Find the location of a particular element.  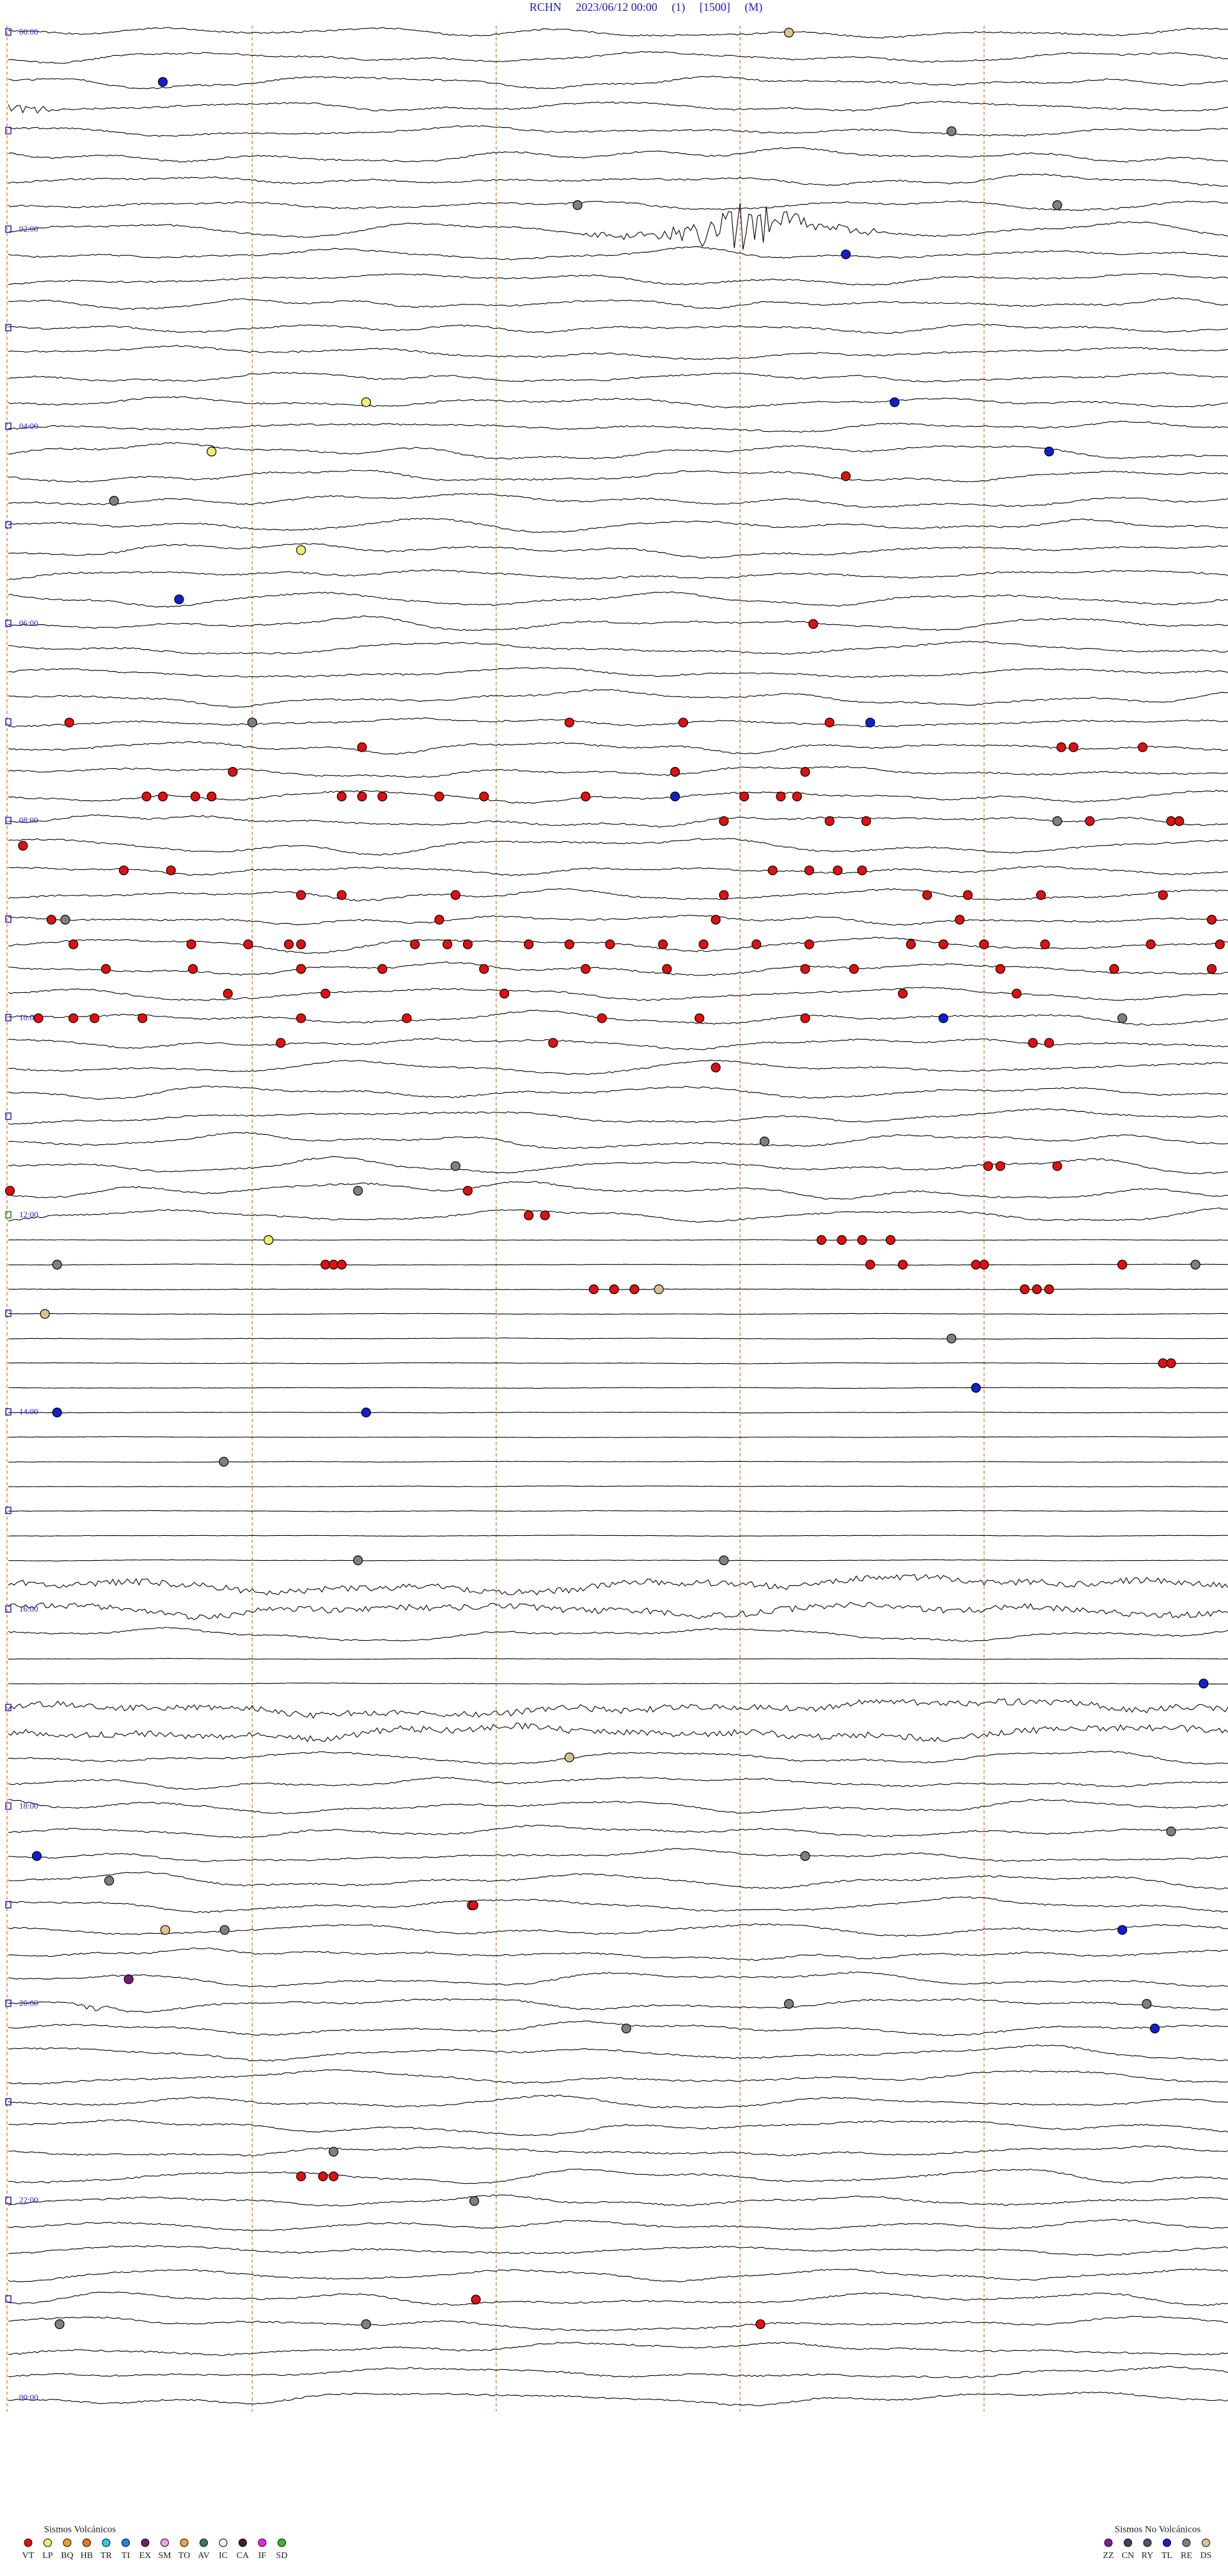

time-label: 14:00 is located at coordinates (28, 1412).